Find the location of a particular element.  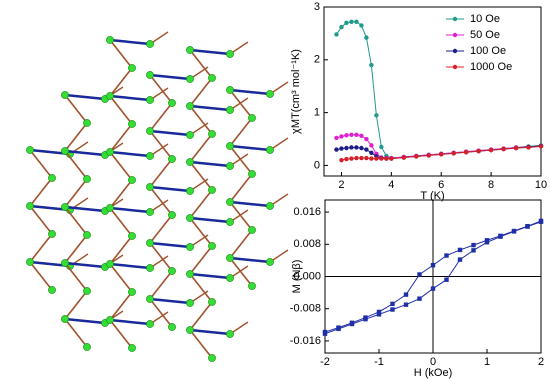

x-tick-label: 1 is located at coordinates (487, 362).